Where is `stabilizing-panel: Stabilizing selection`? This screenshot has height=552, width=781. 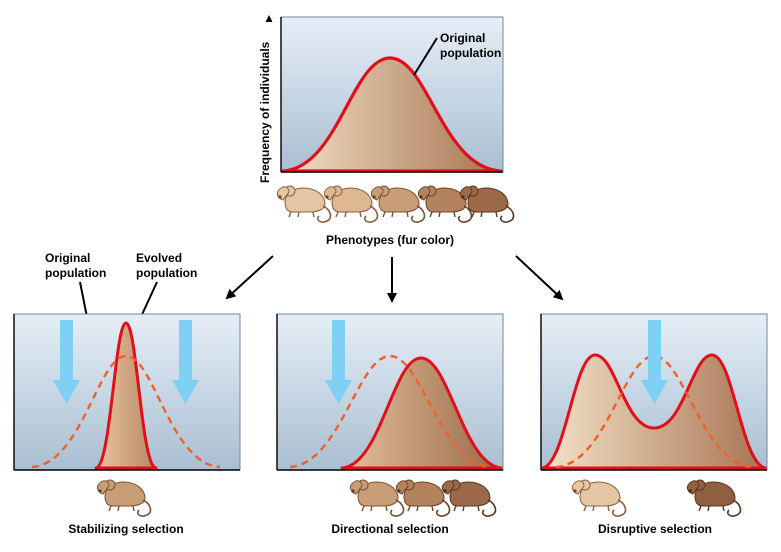 stabilizing-panel: Stabilizing selection is located at coordinates (127, 424).